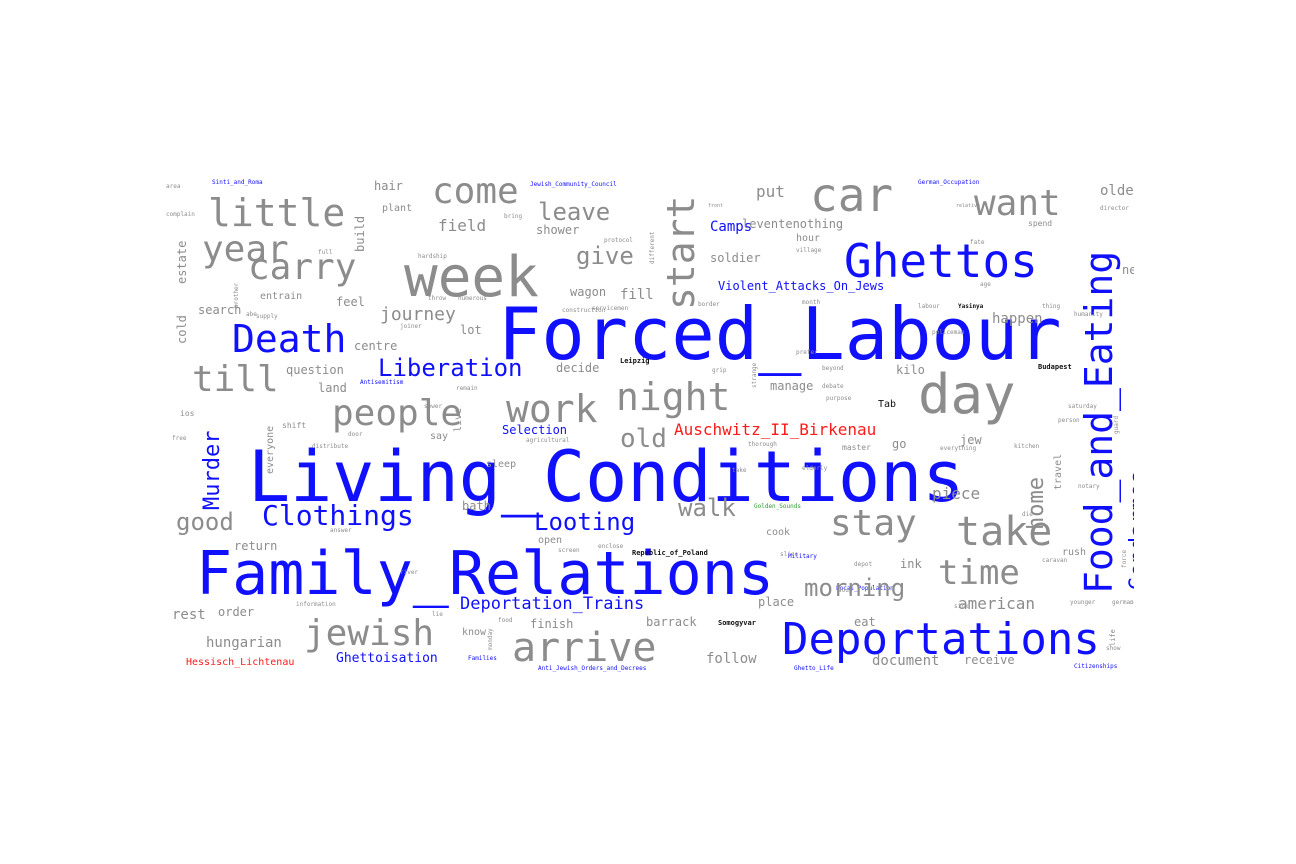  Describe the element at coordinates (971, 440) in the screenshot. I see `word: jew` at that location.